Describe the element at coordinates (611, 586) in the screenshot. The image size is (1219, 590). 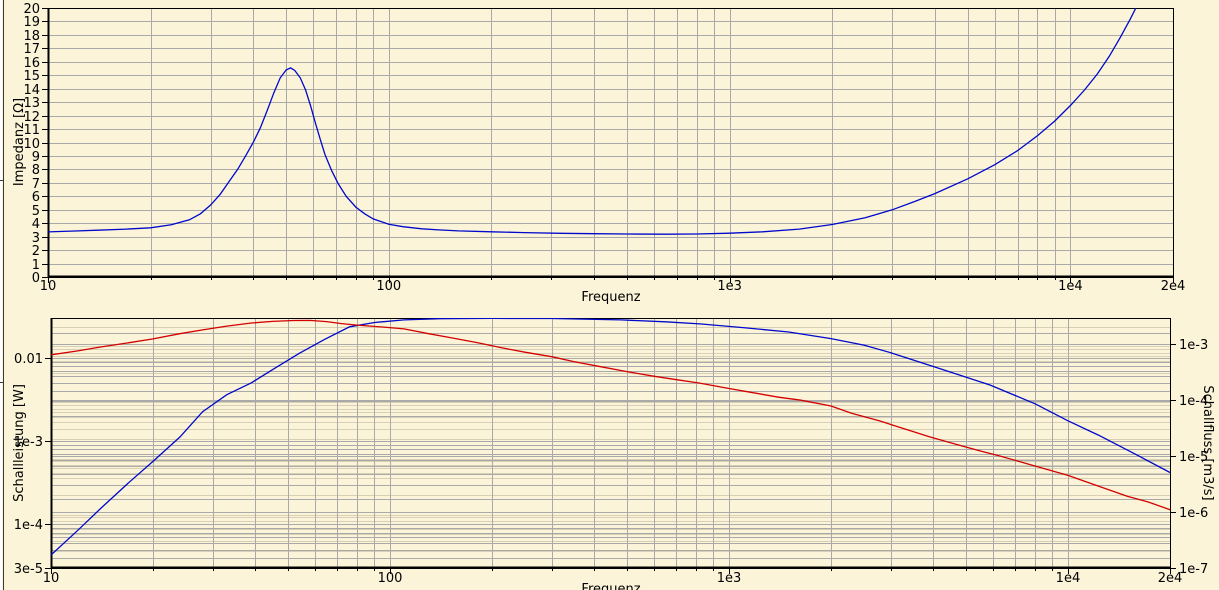
I see `frequency-axis-title-bottom-clipped: Frequenz` at that location.